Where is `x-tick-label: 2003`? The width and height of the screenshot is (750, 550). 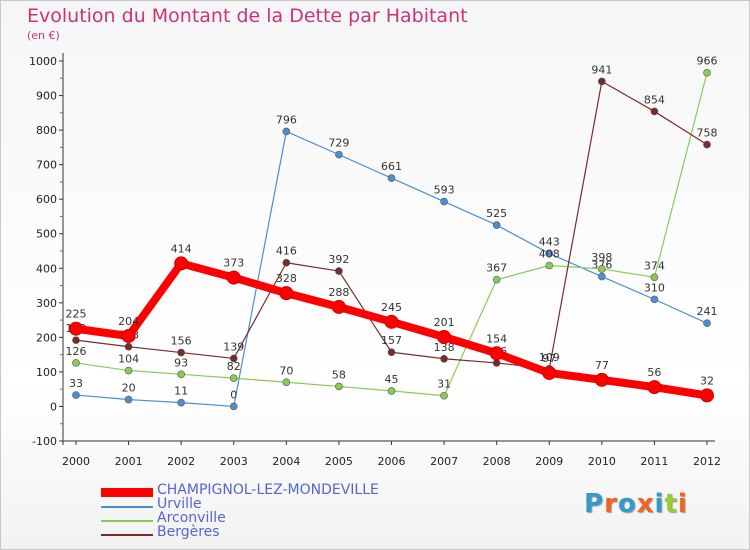
x-tick-label: 2003 is located at coordinates (234, 461).